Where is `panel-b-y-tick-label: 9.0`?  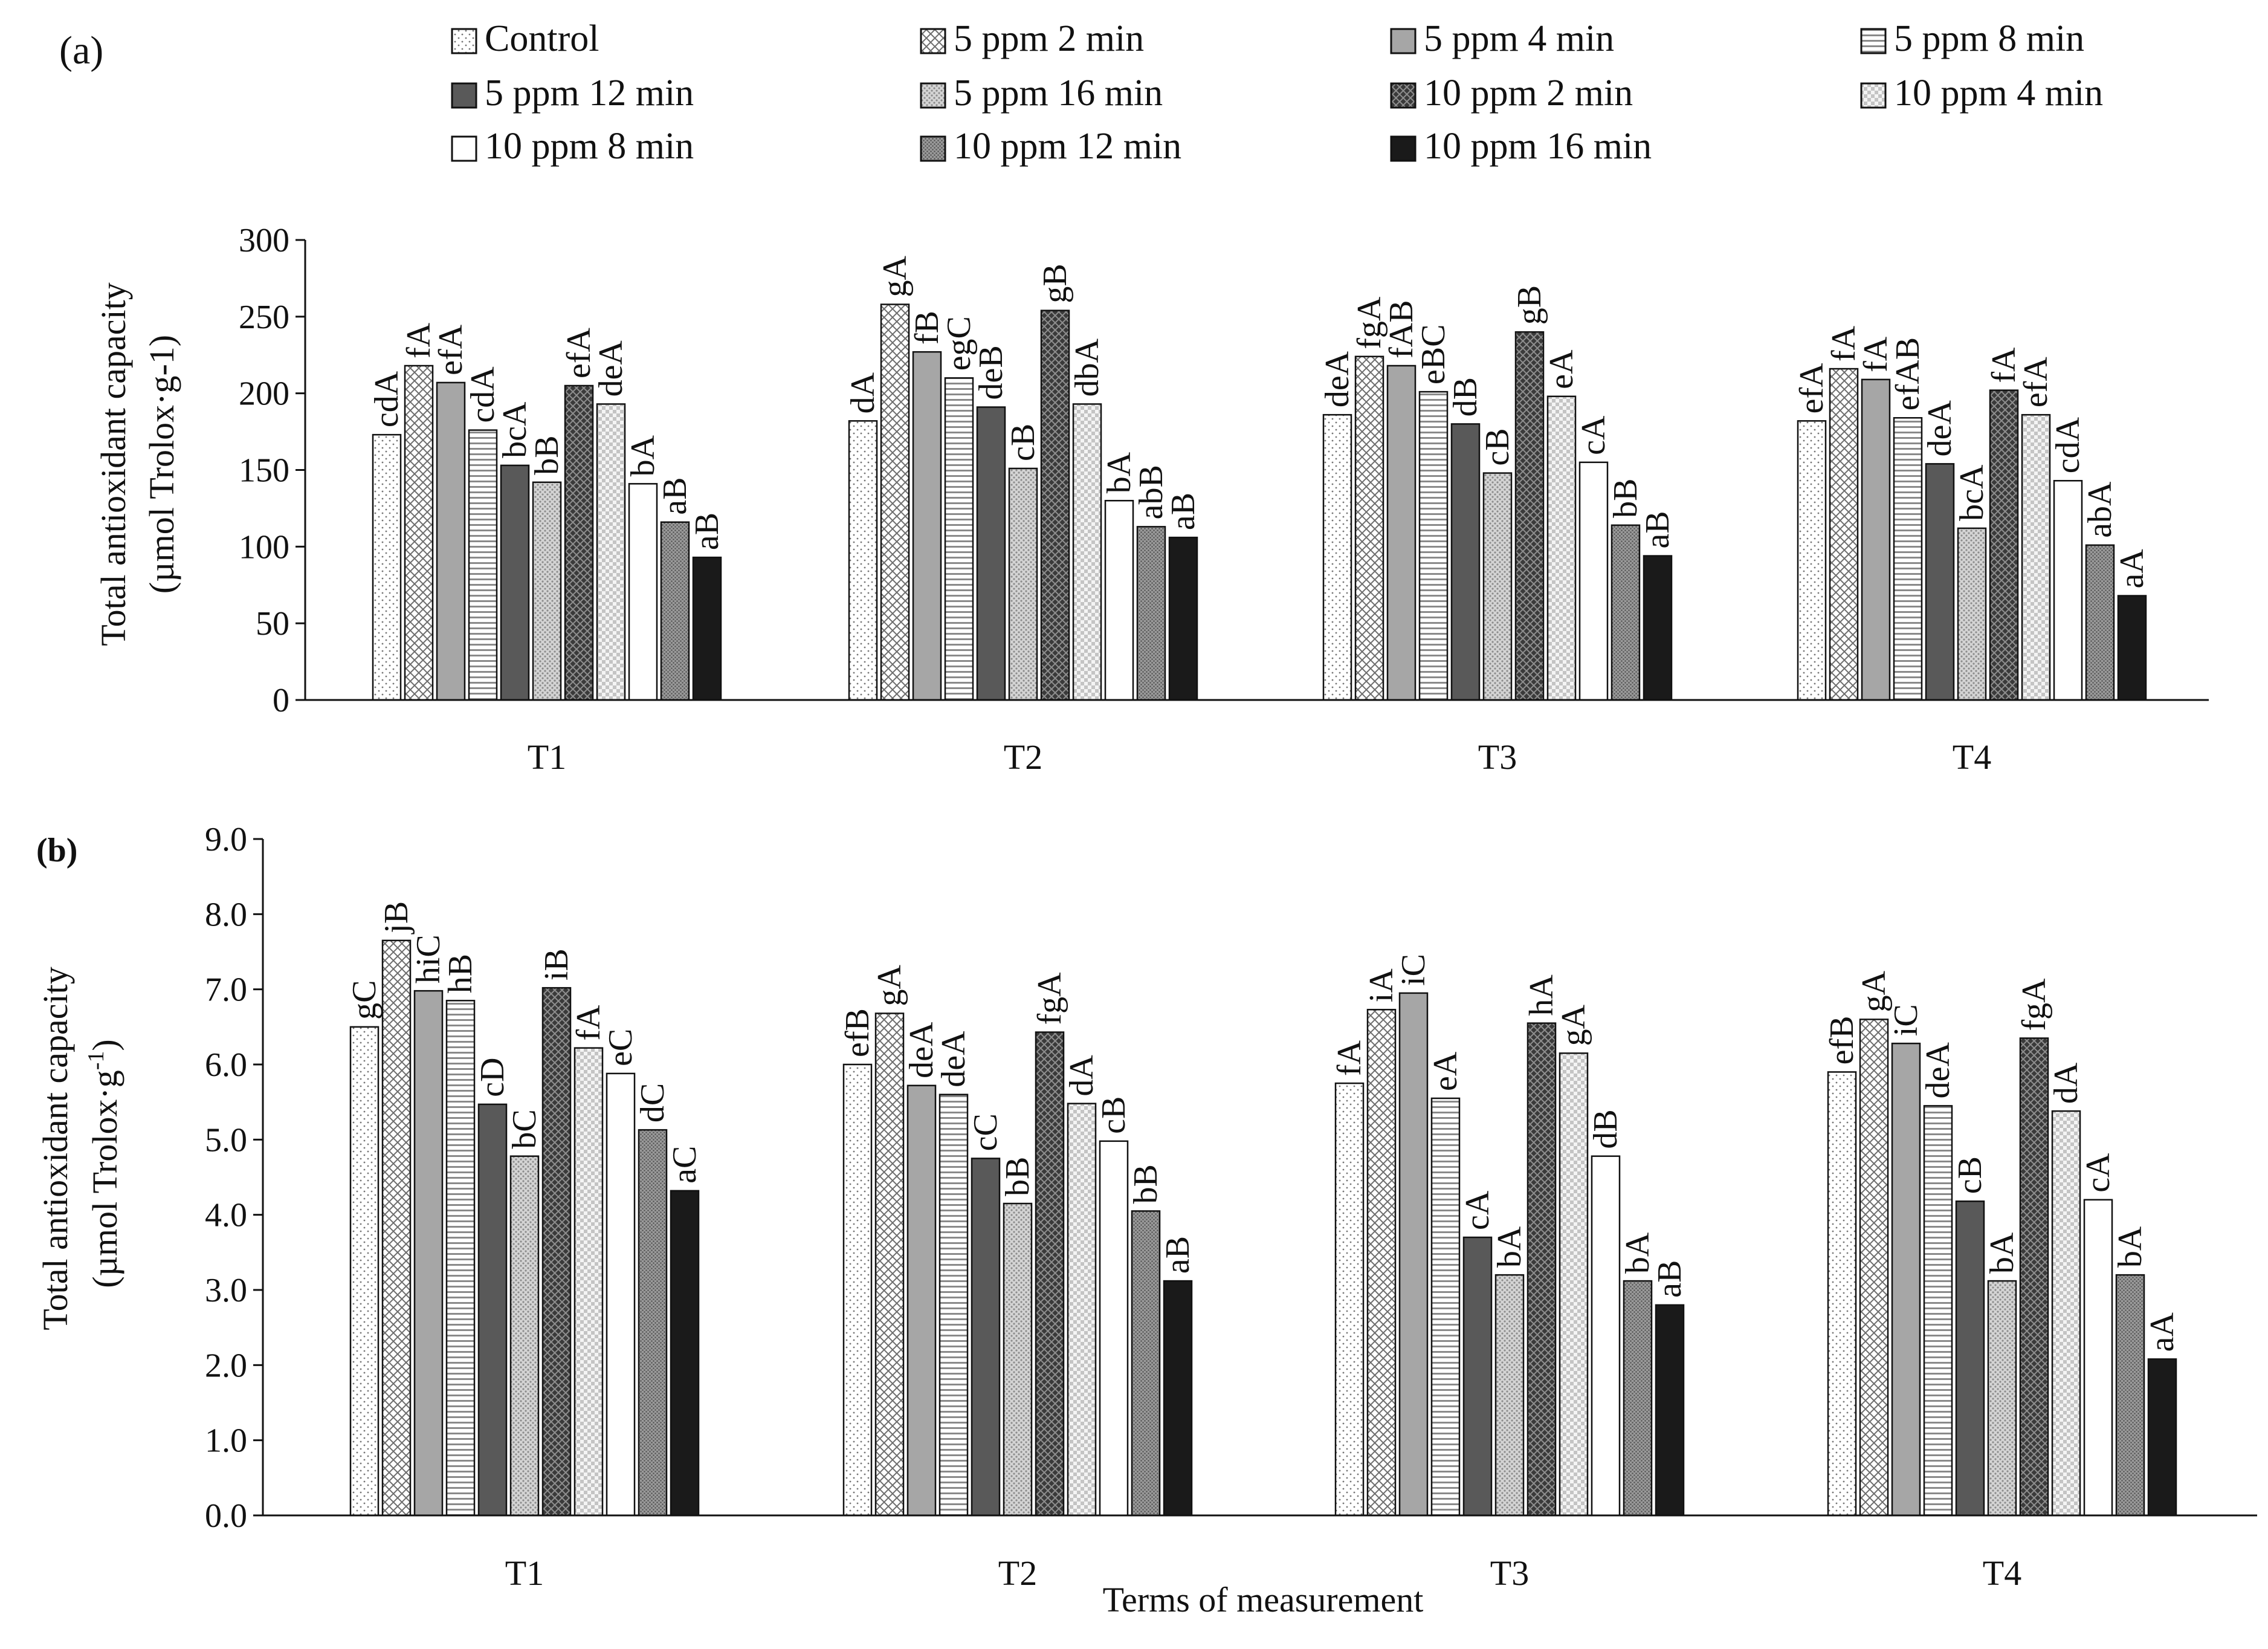 panel-b-y-tick-label: 9.0 is located at coordinates (226, 839).